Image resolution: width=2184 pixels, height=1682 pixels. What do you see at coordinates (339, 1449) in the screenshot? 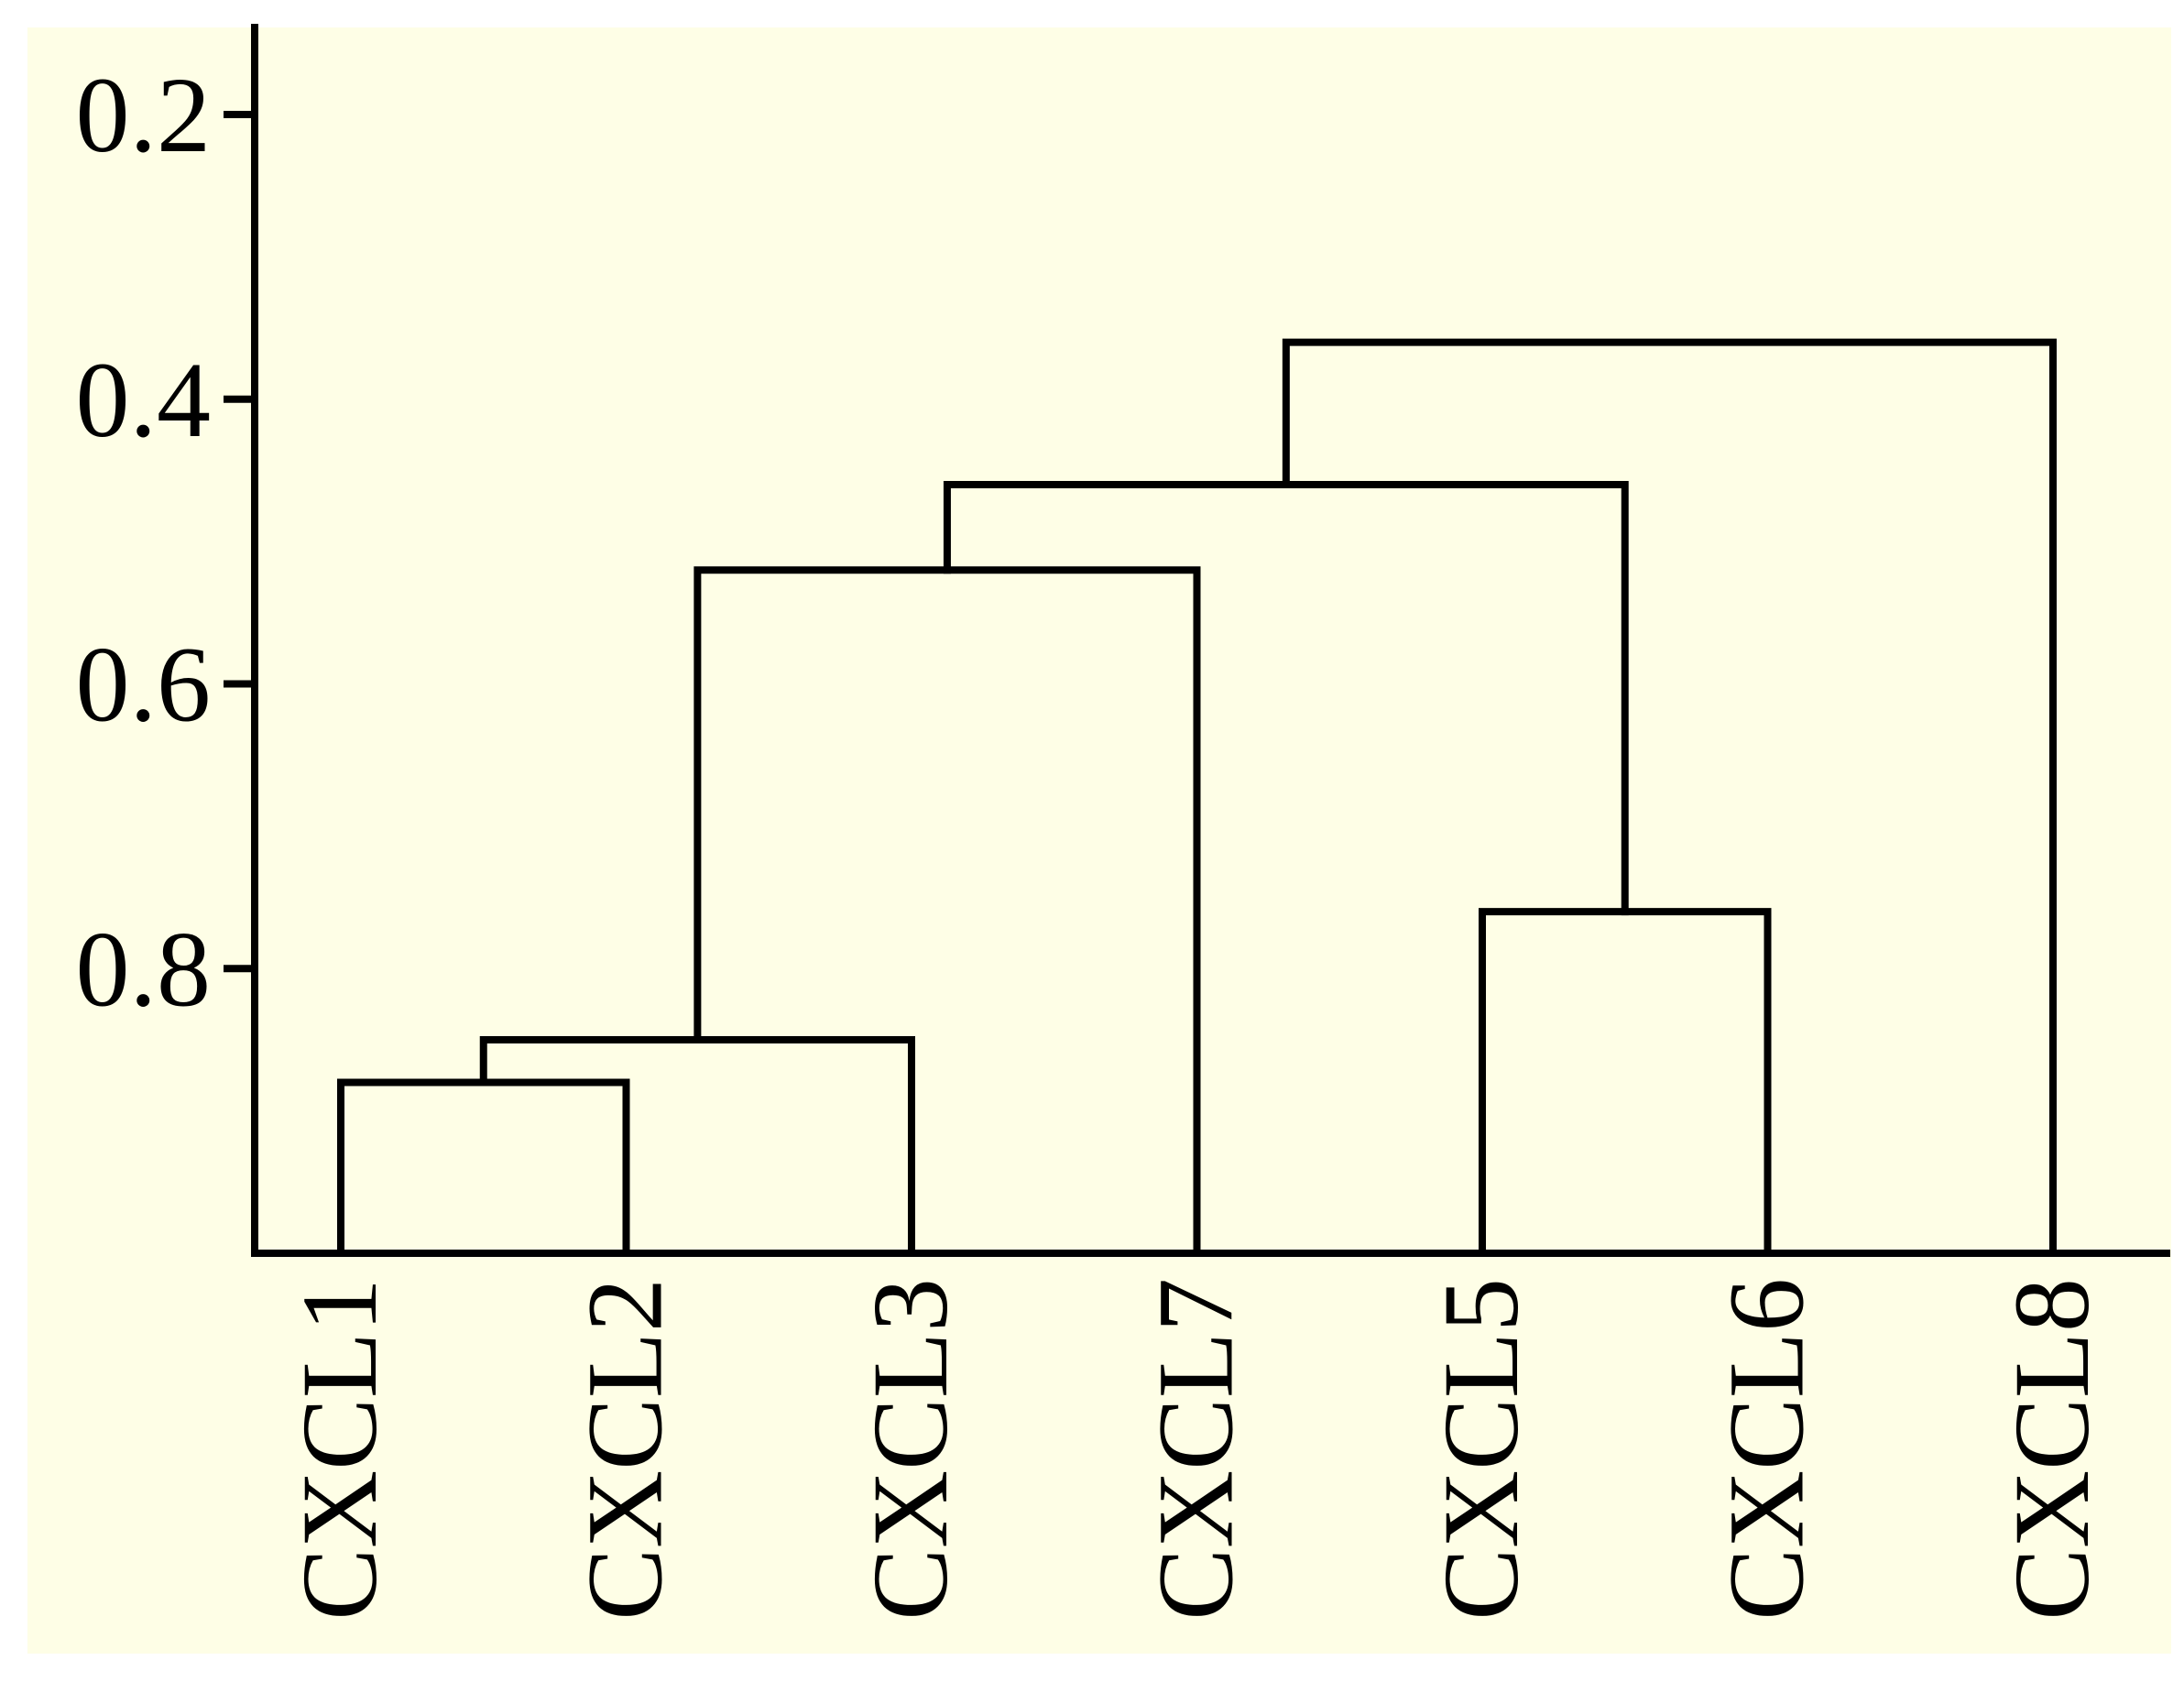
I see `leaf-label-cxcl1: CXCL1` at bounding box center [339, 1449].